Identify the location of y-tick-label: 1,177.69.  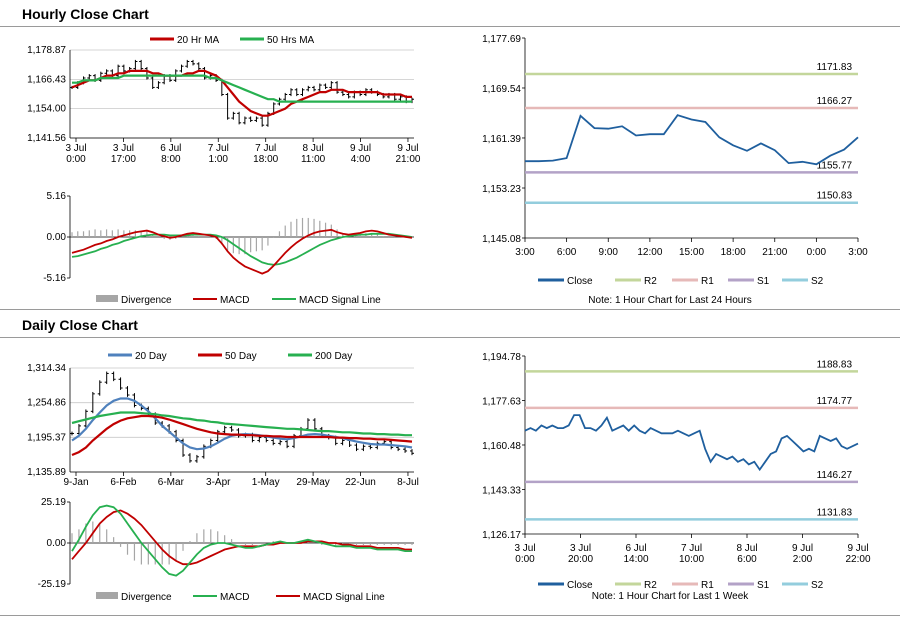
(501, 39).